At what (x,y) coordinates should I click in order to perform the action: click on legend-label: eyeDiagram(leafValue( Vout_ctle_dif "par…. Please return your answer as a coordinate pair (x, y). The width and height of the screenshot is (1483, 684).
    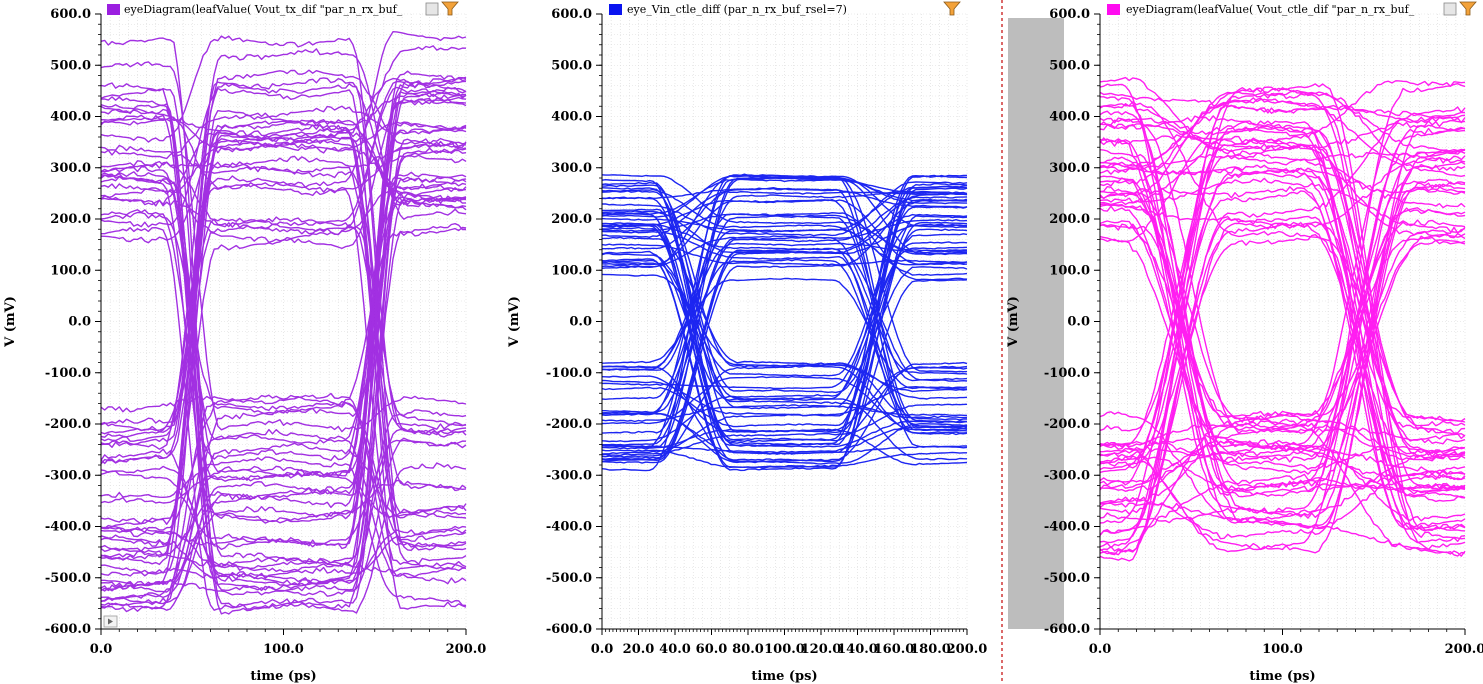
    Looking at the image, I should click on (1270, 9).